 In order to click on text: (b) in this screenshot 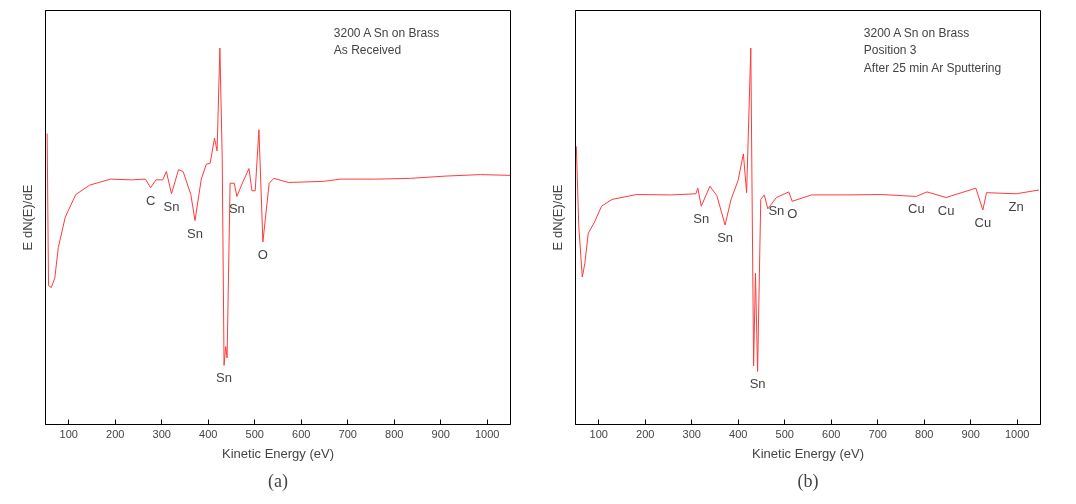, I will do `click(808, 481)`.